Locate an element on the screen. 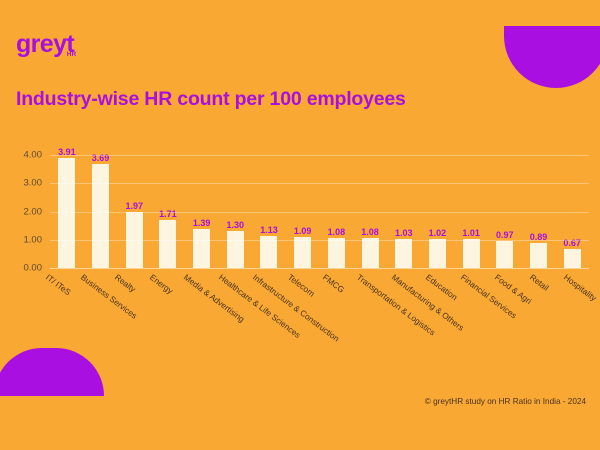 The height and width of the screenshot is (450, 600). bar-value-label: 3.69 is located at coordinates (100, 157).